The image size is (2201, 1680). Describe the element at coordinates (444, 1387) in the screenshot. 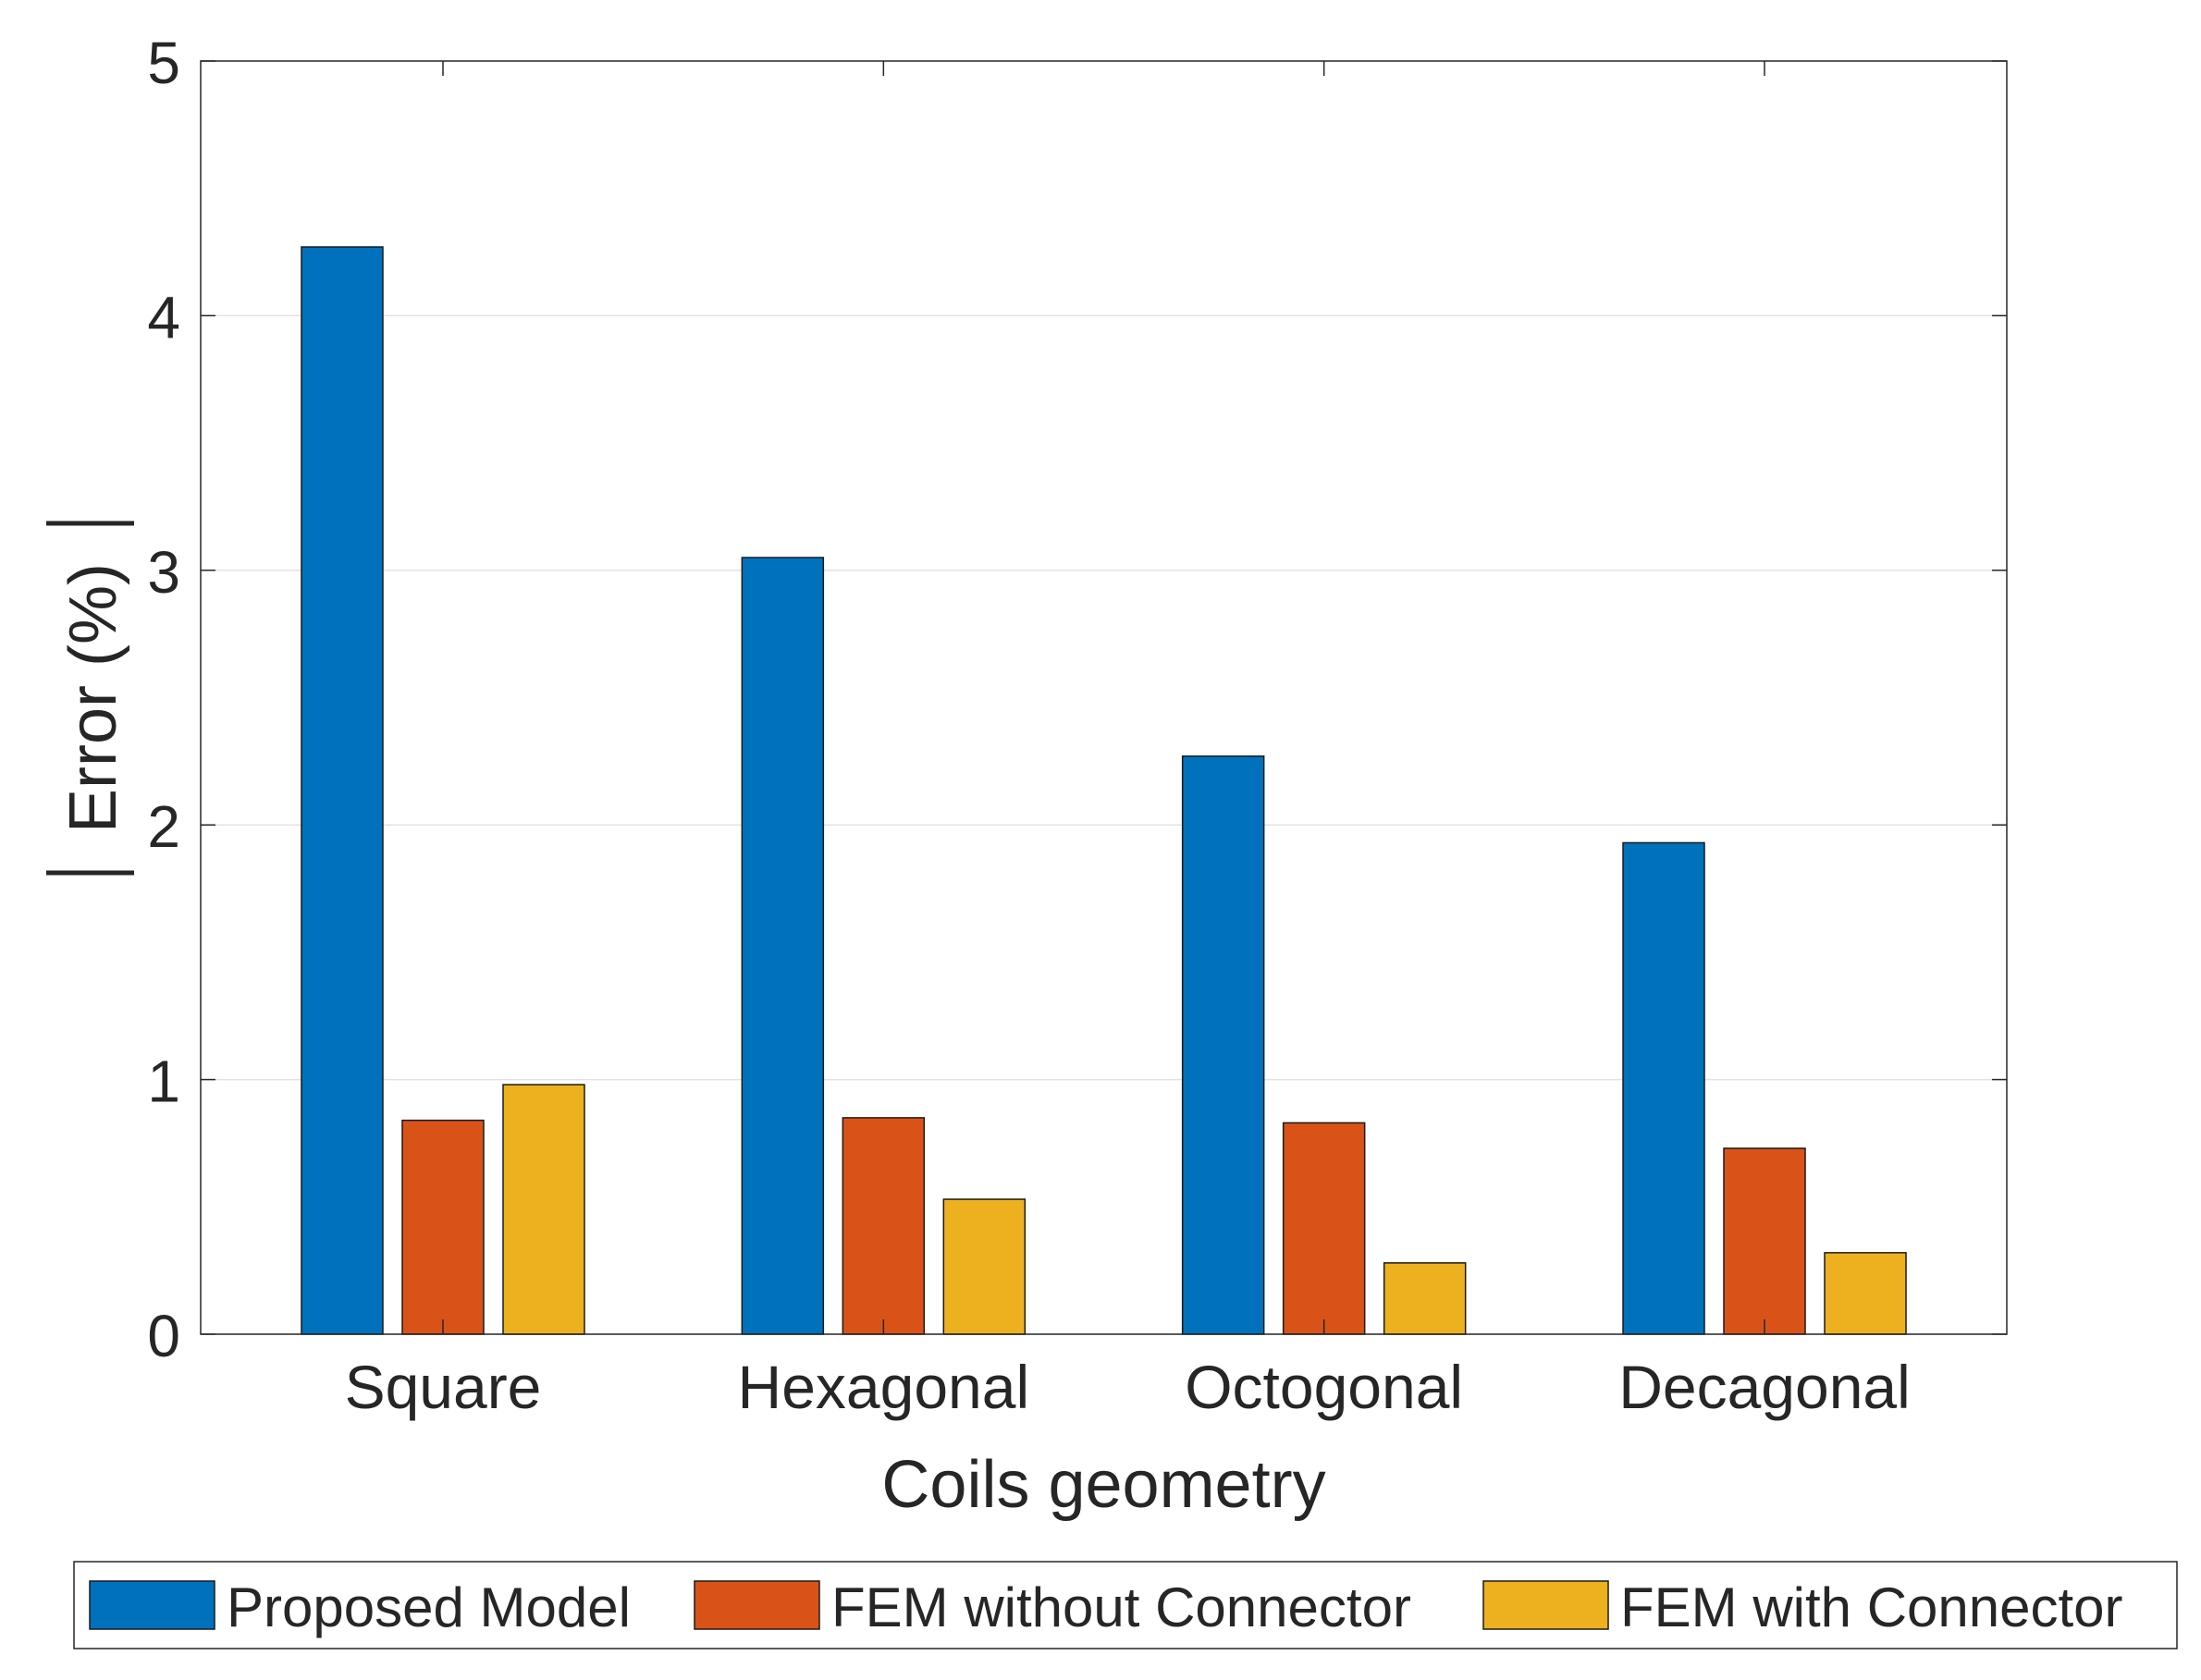

I see `x-tick-label: Square` at that location.